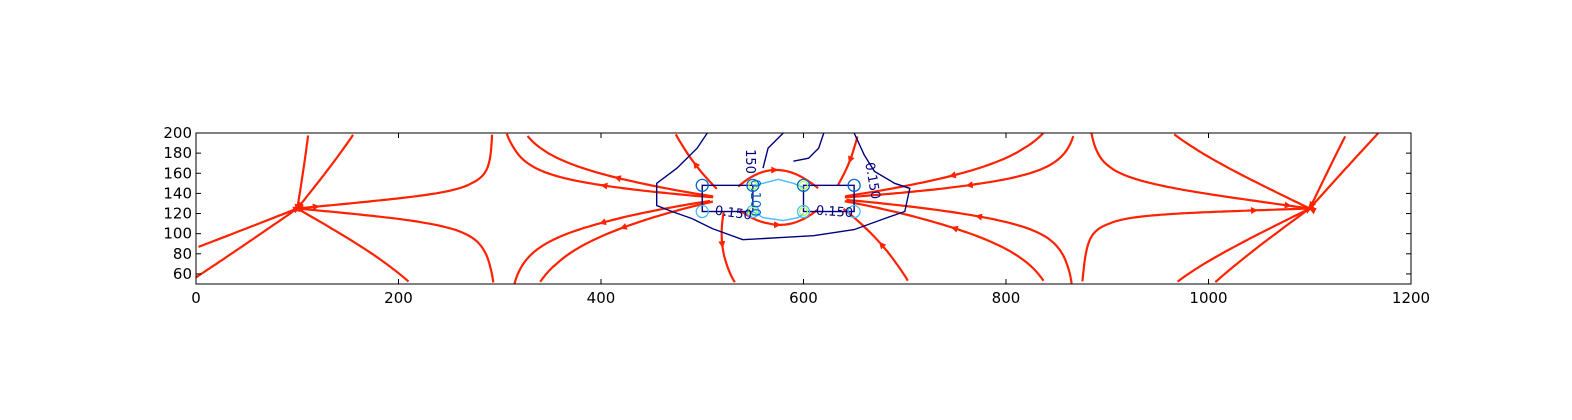  I want to click on y-tick-label-160: 160, so click(177, 173).